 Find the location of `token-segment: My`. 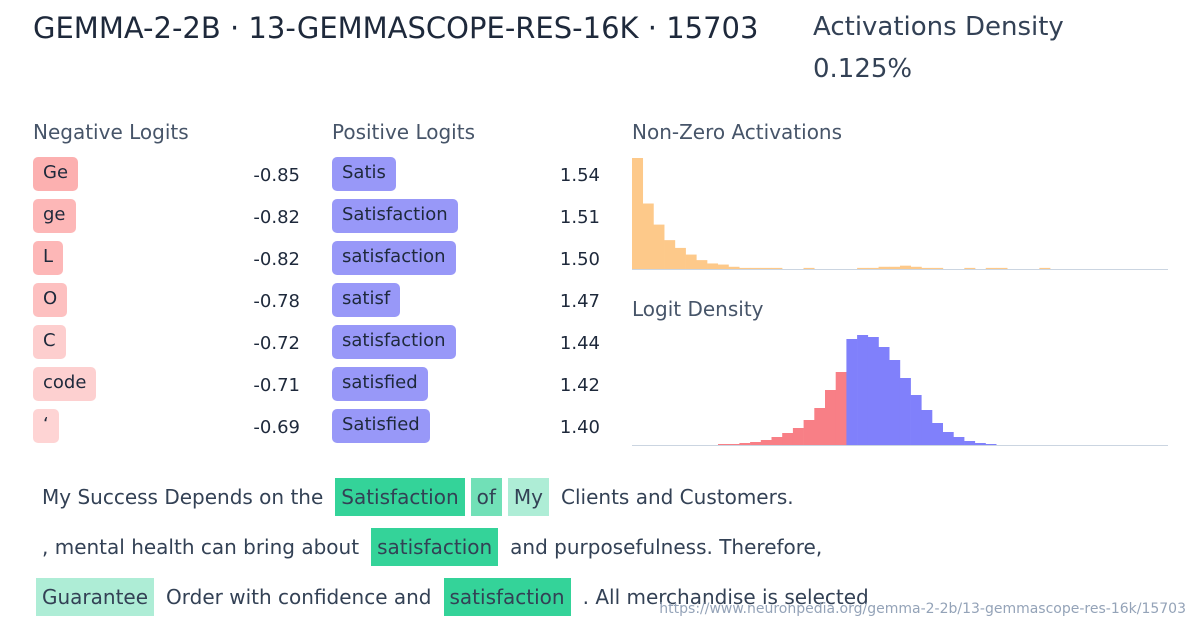

token-segment: My is located at coordinates (528, 497).